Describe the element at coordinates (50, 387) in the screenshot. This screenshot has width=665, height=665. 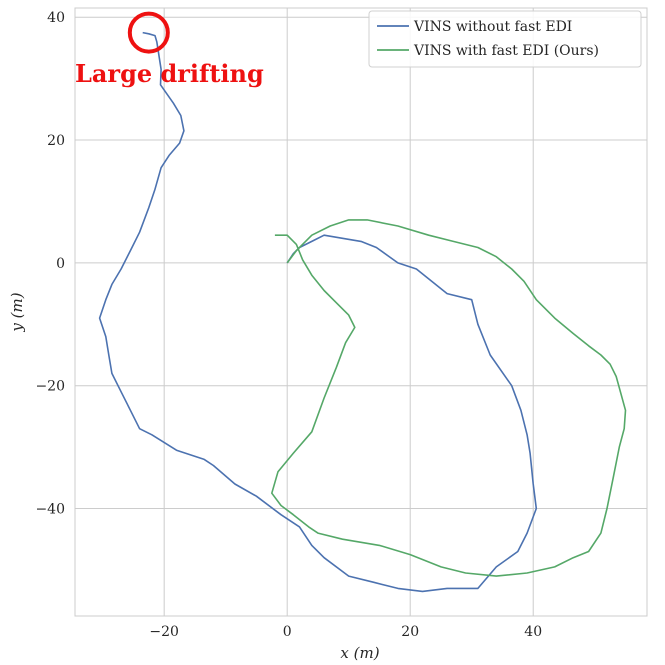
I see `y-tick-label: −20` at that location.